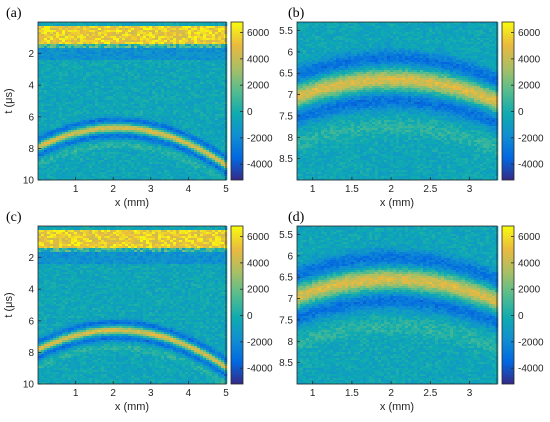 The width and height of the screenshot is (550, 422). I want to click on panel-label: (b), so click(296, 13).